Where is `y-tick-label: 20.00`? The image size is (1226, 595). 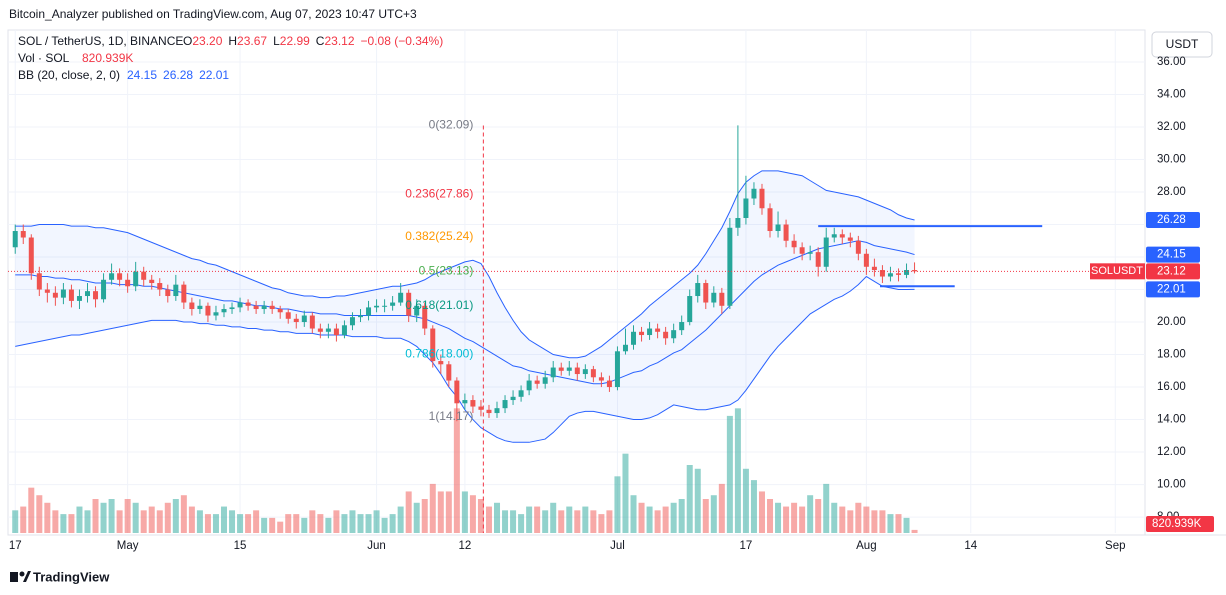 y-tick-label: 20.00 is located at coordinates (1171, 322).